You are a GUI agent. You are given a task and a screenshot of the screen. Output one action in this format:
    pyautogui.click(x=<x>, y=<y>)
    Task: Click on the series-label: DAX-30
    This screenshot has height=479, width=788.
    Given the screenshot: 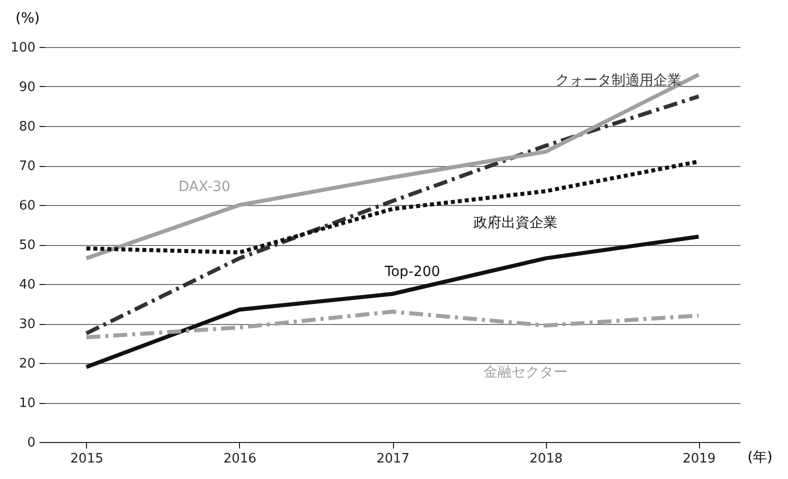 What is the action you would take?
    pyautogui.click(x=204, y=187)
    